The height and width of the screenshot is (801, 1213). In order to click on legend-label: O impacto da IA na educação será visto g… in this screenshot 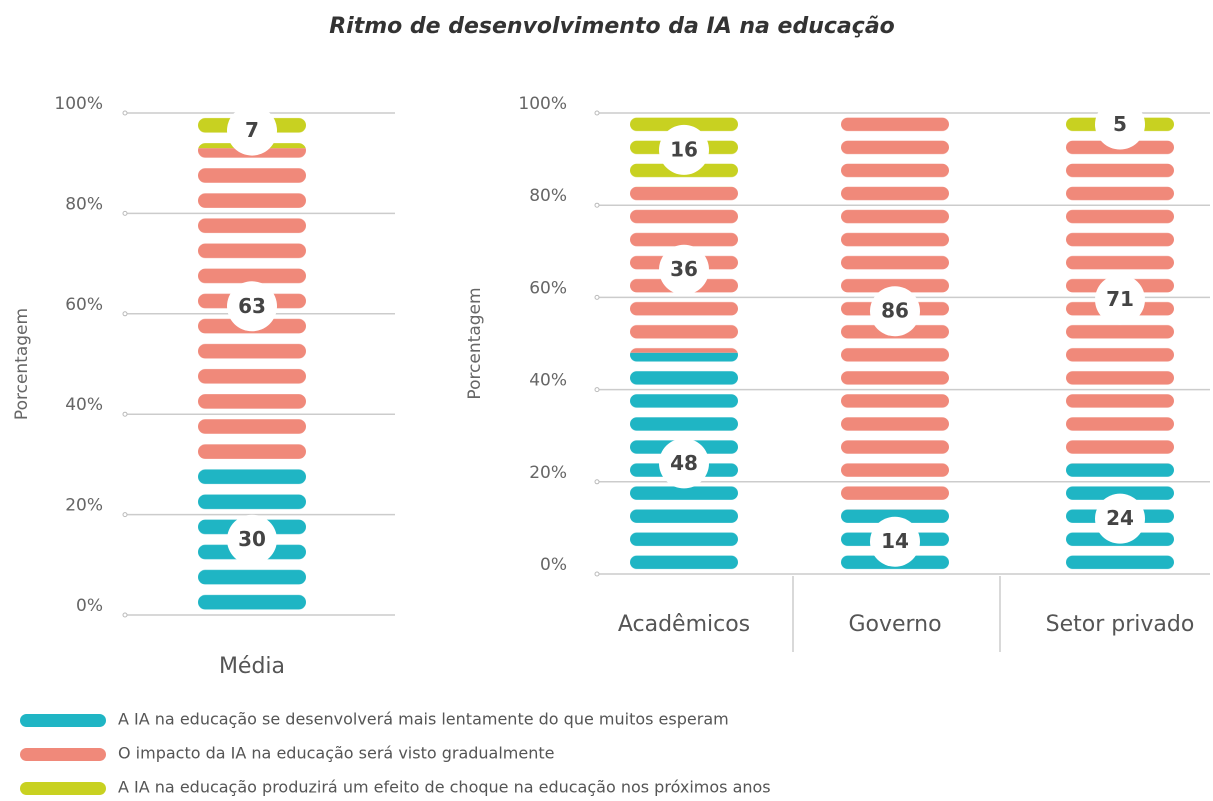, I will do `click(336, 753)`.